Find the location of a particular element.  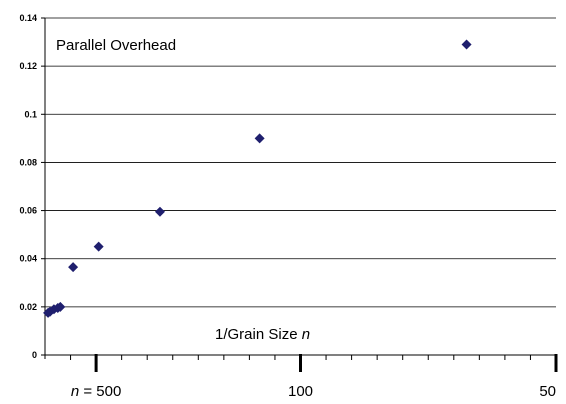

x-tick-labels: n = 500 100 50 is located at coordinates (313, 391).